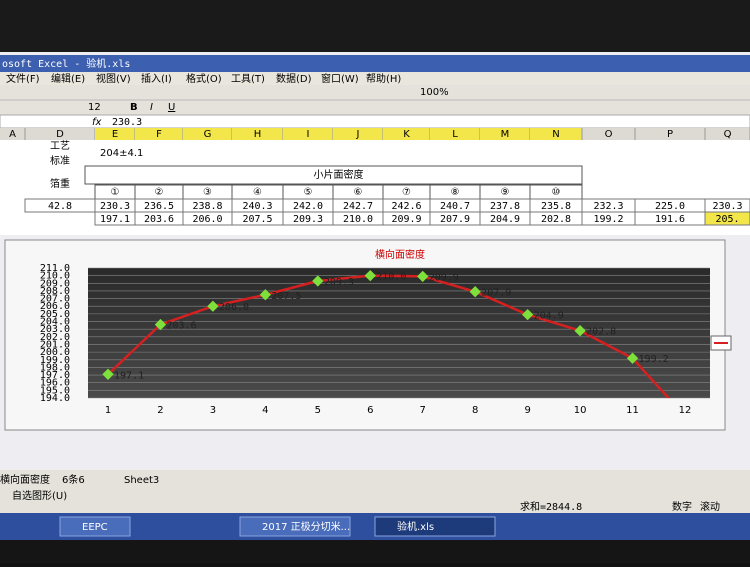 Image resolution: width=750 pixels, height=567 pixels. I want to click on column-header: D, so click(60, 134).